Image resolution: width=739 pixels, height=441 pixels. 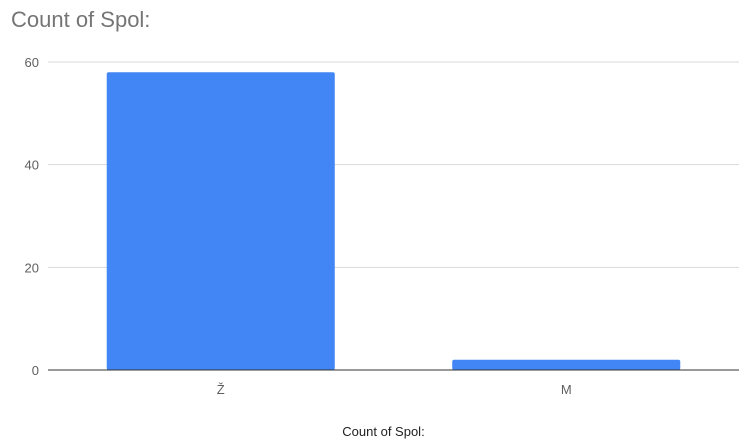 What do you see at coordinates (81, 19) in the screenshot?
I see `chart-title: Count of Spol:` at bounding box center [81, 19].